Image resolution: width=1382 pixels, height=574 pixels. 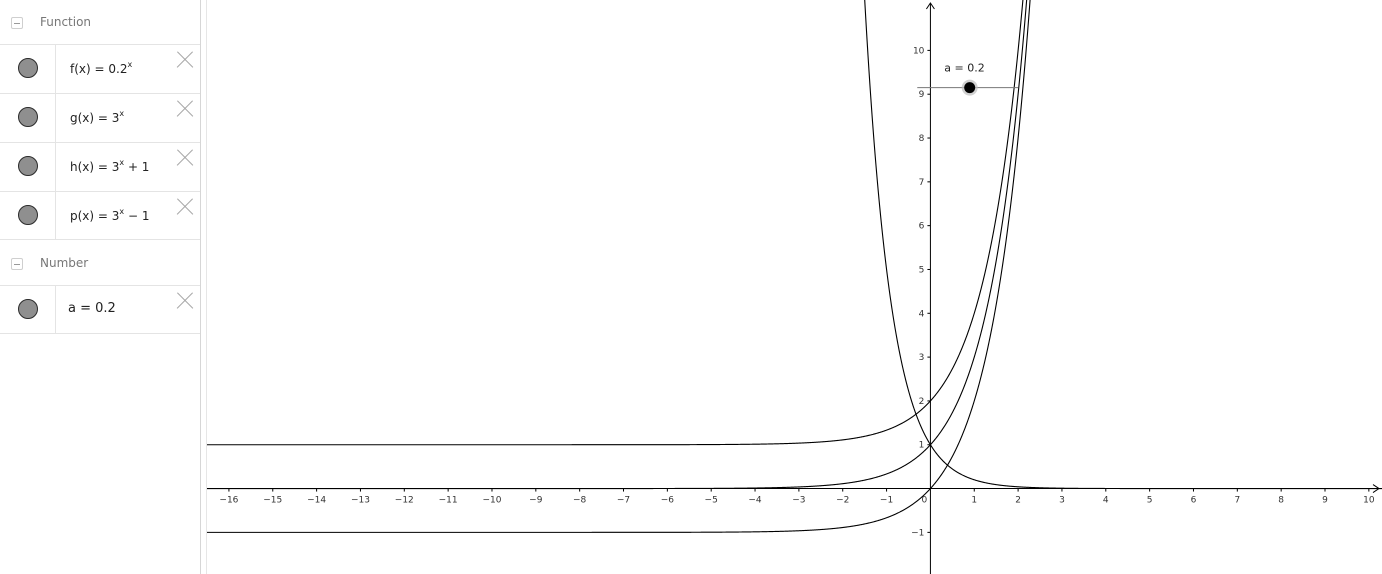 I want to click on function-expression: f(x) = 0.2x, so click(x=101, y=68).